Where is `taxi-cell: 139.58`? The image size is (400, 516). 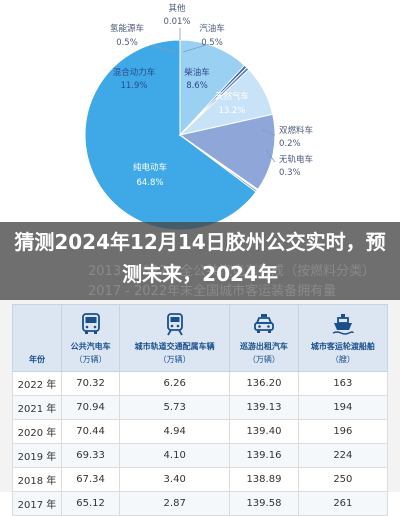
taxi-cell: 139.58 is located at coordinates (264, 503).